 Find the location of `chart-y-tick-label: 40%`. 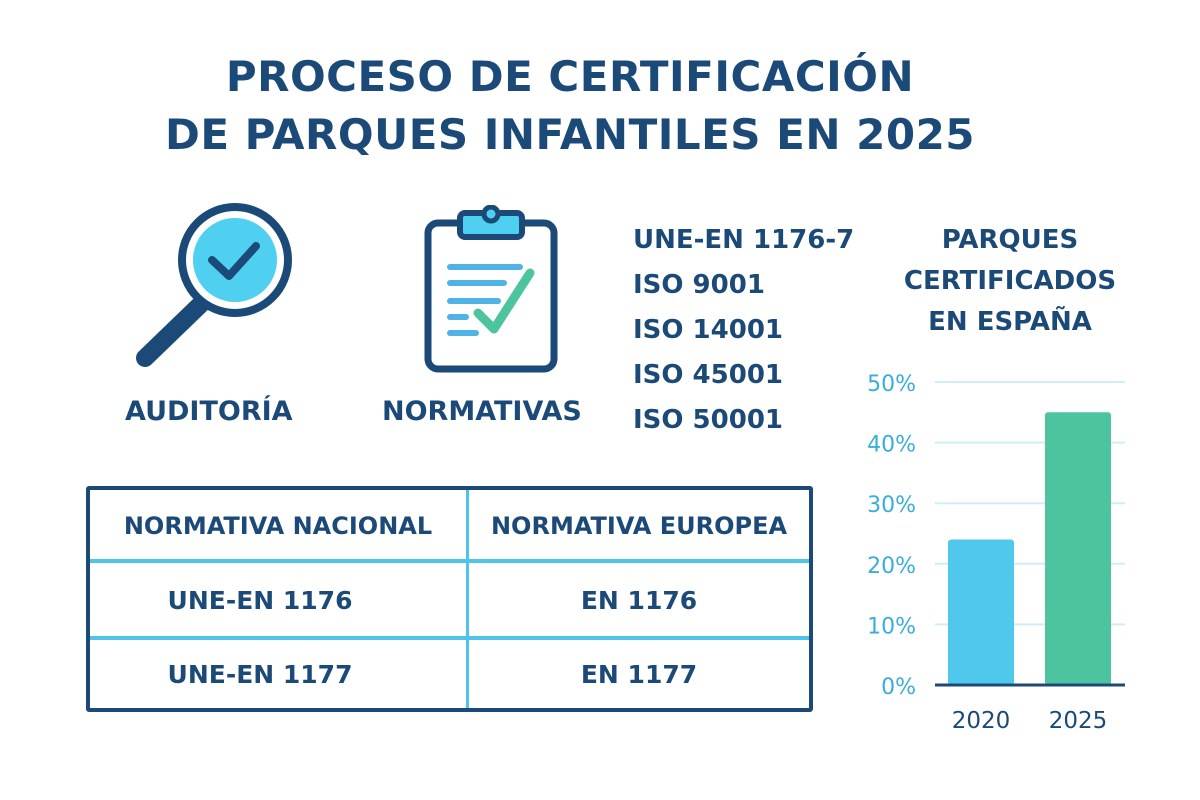

chart-y-tick-label: 40% is located at coordinates (891, 445).